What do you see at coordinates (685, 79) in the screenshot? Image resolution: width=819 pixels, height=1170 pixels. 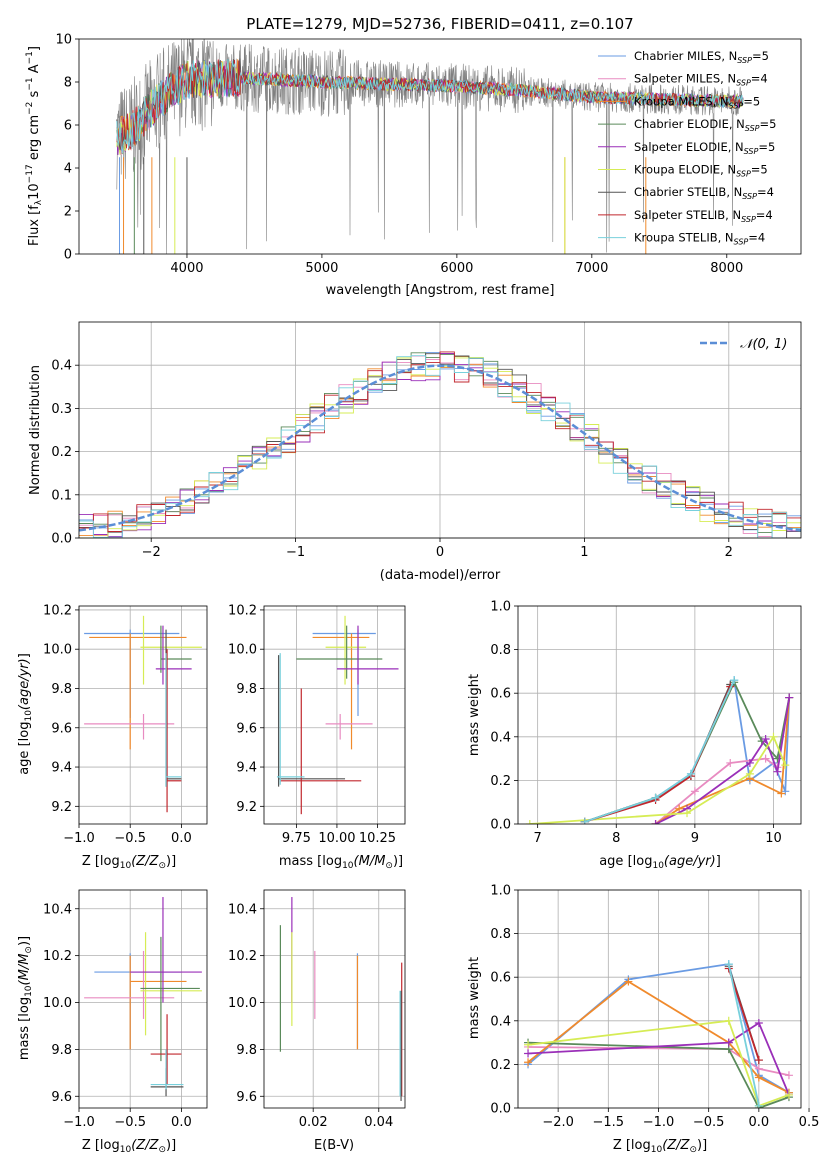 I see `legend-label-text: Salpeter MILES, N` at bounding box center [685, 79].